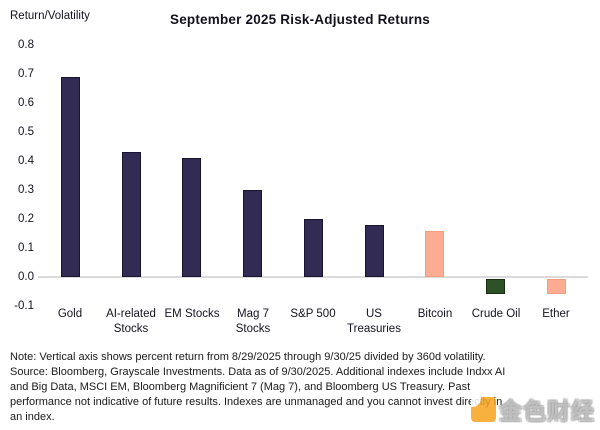 This screenshot has width=600, height=430. Describe the element at coordinates (26, 276) in the screenshot. I see `y-tick-0.0: 0.0` at that location.